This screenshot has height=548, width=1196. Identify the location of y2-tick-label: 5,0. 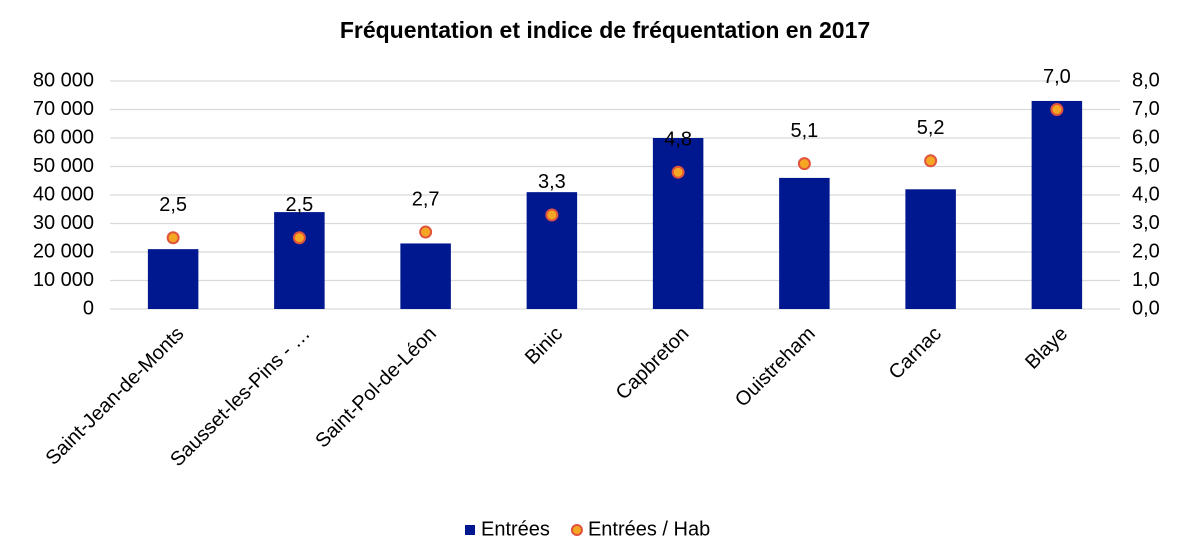
(1146, 166).